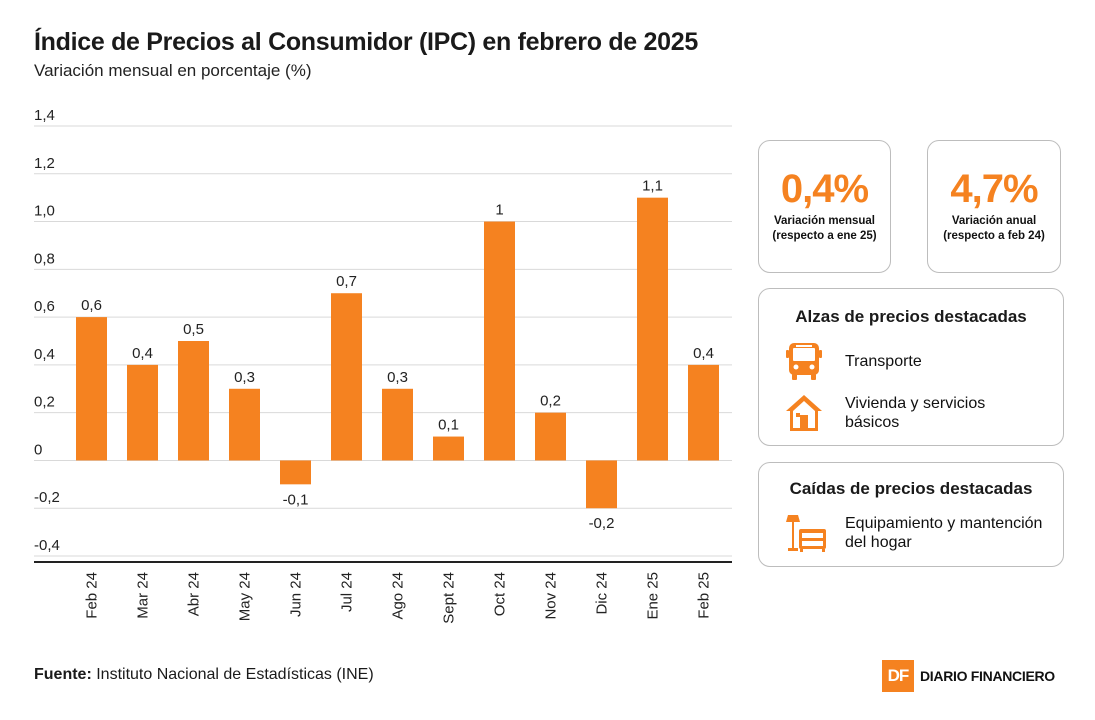  What do you see at coordinates (804, 413) in the screenshot?
I see `house-icon` at bounding box center [804, 413].